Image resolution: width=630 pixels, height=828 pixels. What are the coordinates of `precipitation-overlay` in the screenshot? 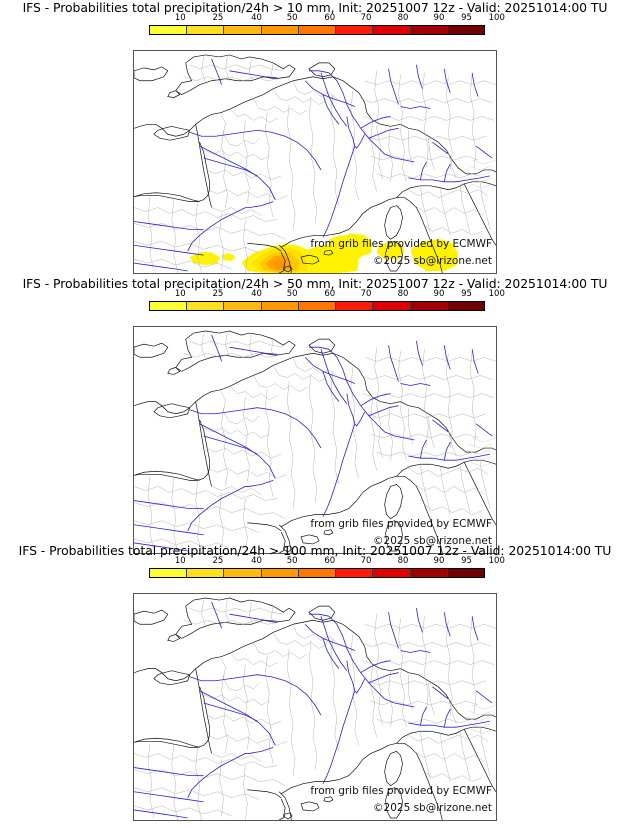 It's located at (324, 253).